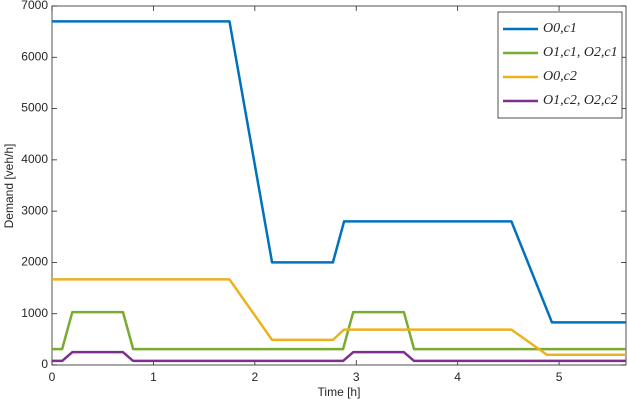 This screenshot has width=628, height=404. Describe the element at coordinates (34, 210) in the screenshot. I see `y-tick-label: 3000` at that location.